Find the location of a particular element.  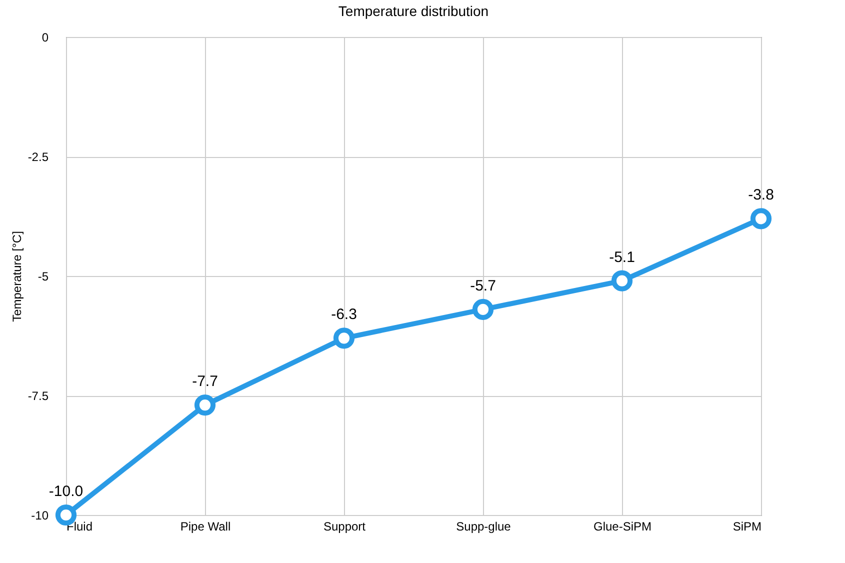

data-label: -10.0 is located at coordinates (66, 491).